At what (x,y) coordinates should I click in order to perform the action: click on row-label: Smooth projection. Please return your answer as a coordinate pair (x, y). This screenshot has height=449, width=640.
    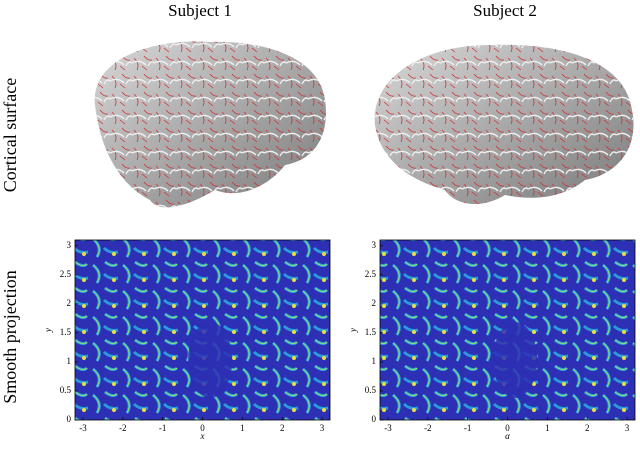
    Looking at the image, I should click on (10, 337).